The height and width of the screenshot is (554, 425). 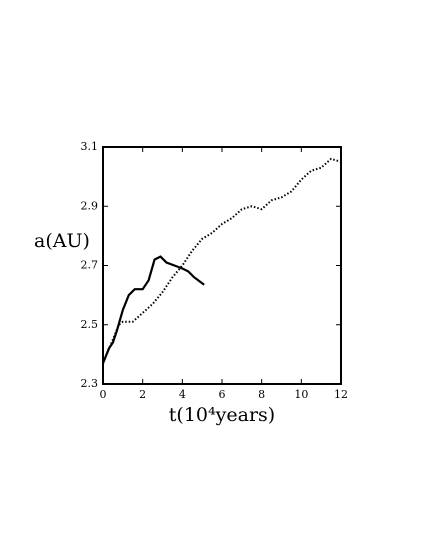 What do you see at coordinates (222, 415) in the screenshot?
I see `x-axis-label: t(10⁴years)` at bounding box center [222, 415].